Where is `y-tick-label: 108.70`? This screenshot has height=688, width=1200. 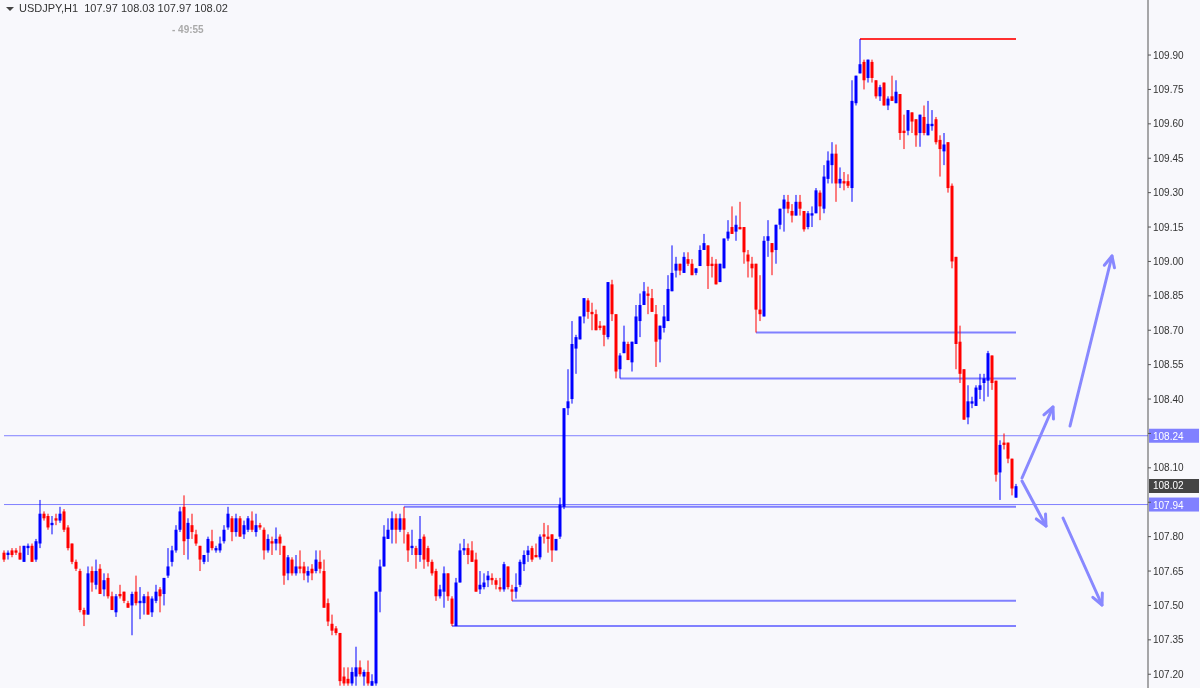 y-tick-label: 108.70 is located at coordinates (1169, 330).